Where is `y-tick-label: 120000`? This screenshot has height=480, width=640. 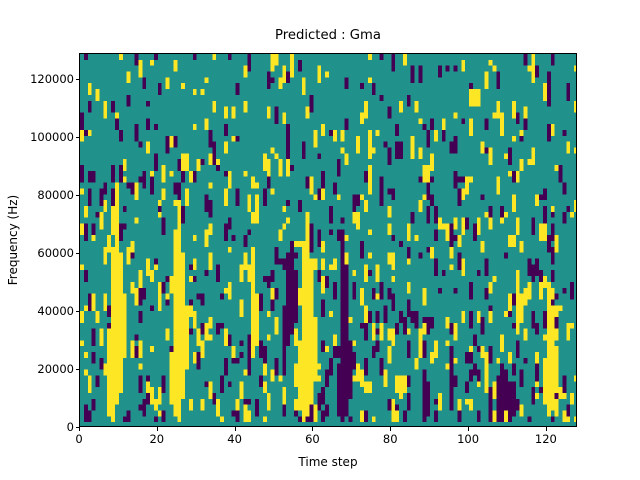 y-tick-label: 120000 is located at coordinates (52, 79).